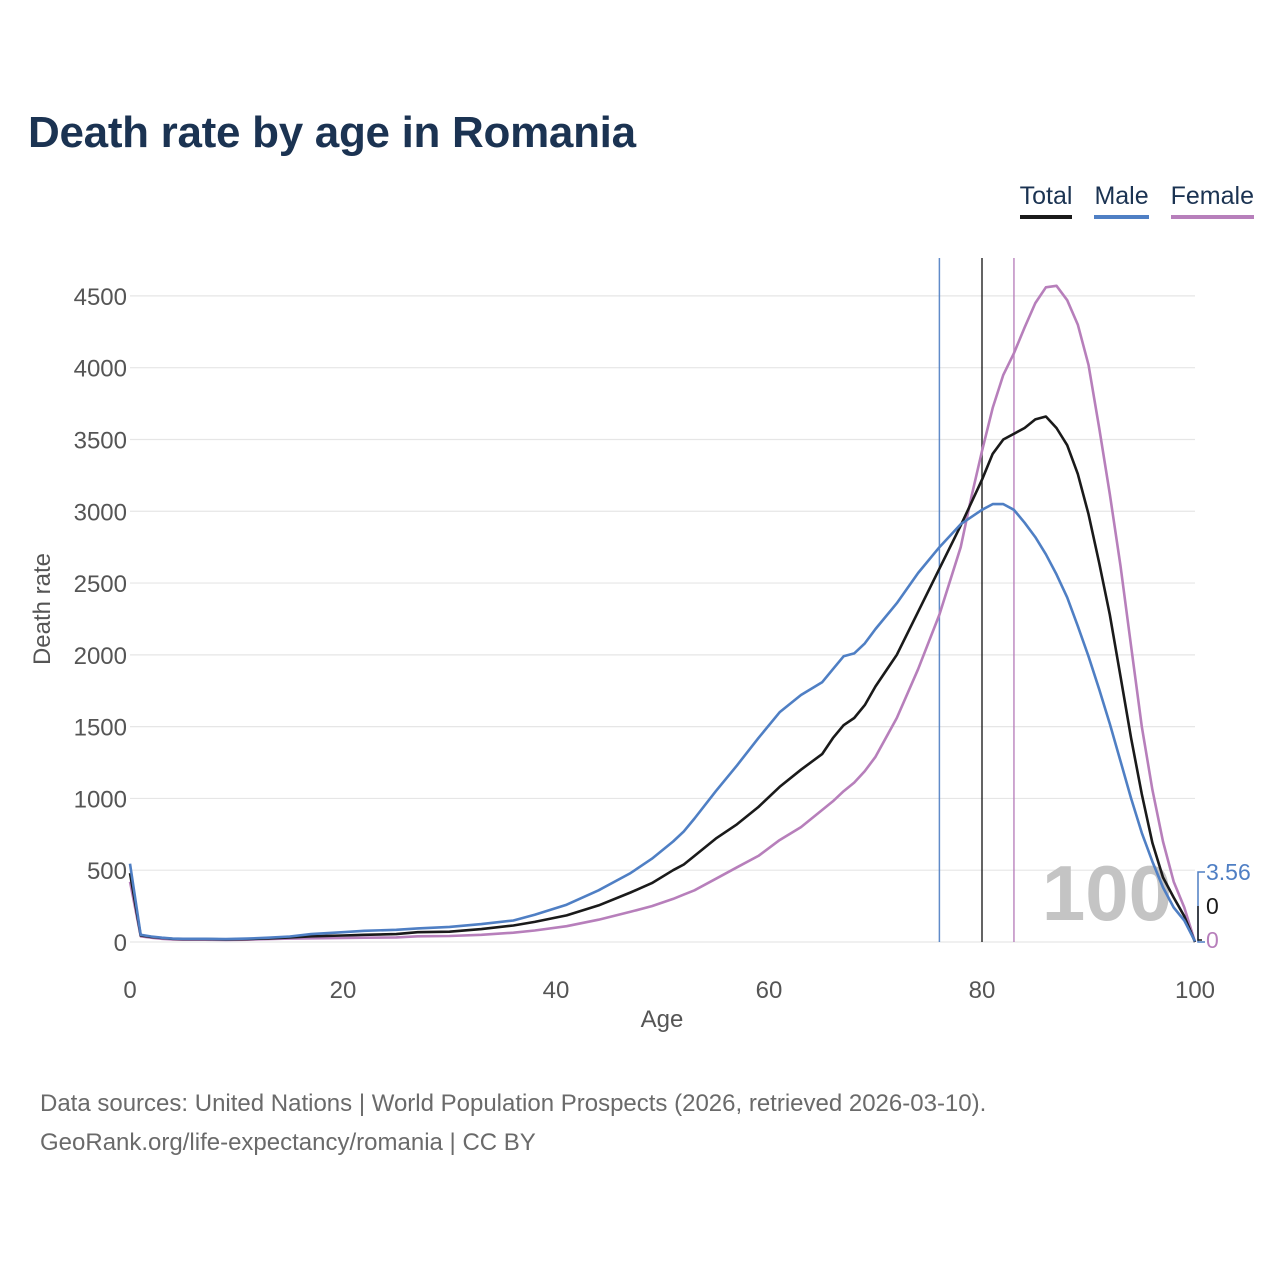  What do you see at coordinates (100, 297) in the screenshot?
I see `y-tick-label: 4500` at bounding box center [100, 297].